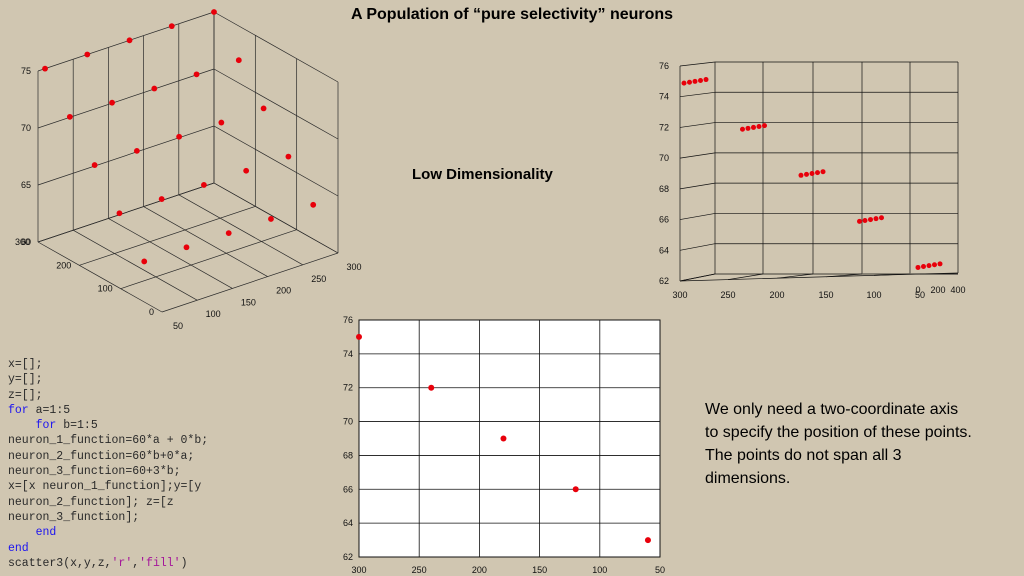  What do you see at coordinates (917, 290) in the screenshot?
I see `x-tick-label: 0` at bounding box center [917, 290].